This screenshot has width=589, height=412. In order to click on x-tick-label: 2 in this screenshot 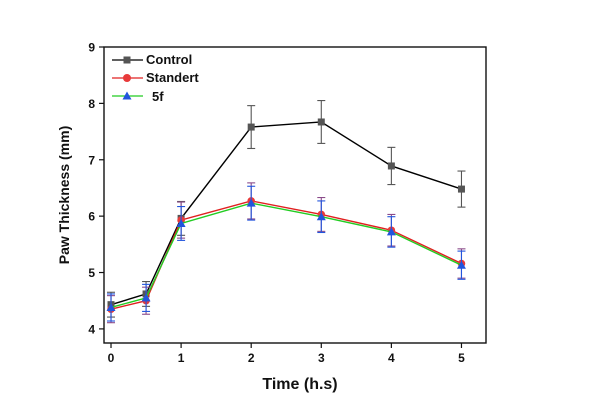, I will do `click(251, 358)`.